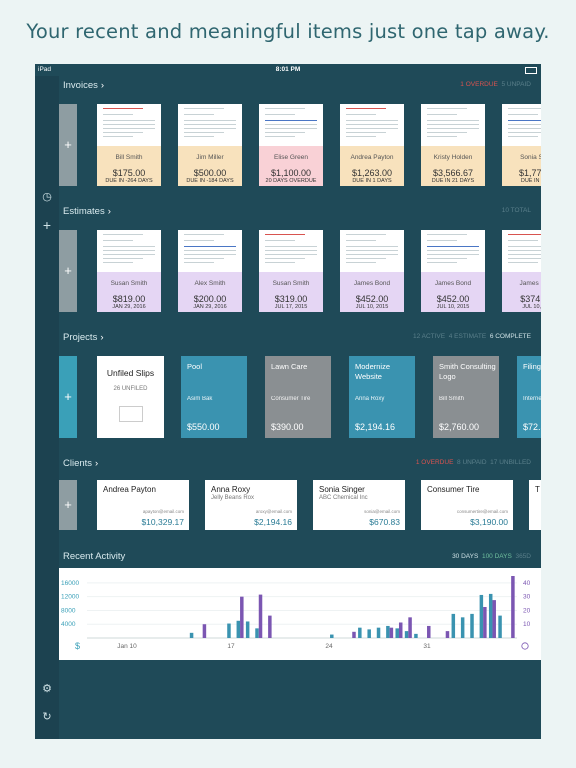  What do you see at coordinates (372, 283) in the screenshot?
I see `estimate-client-name: James Bond` at bounding box center [372, 283].